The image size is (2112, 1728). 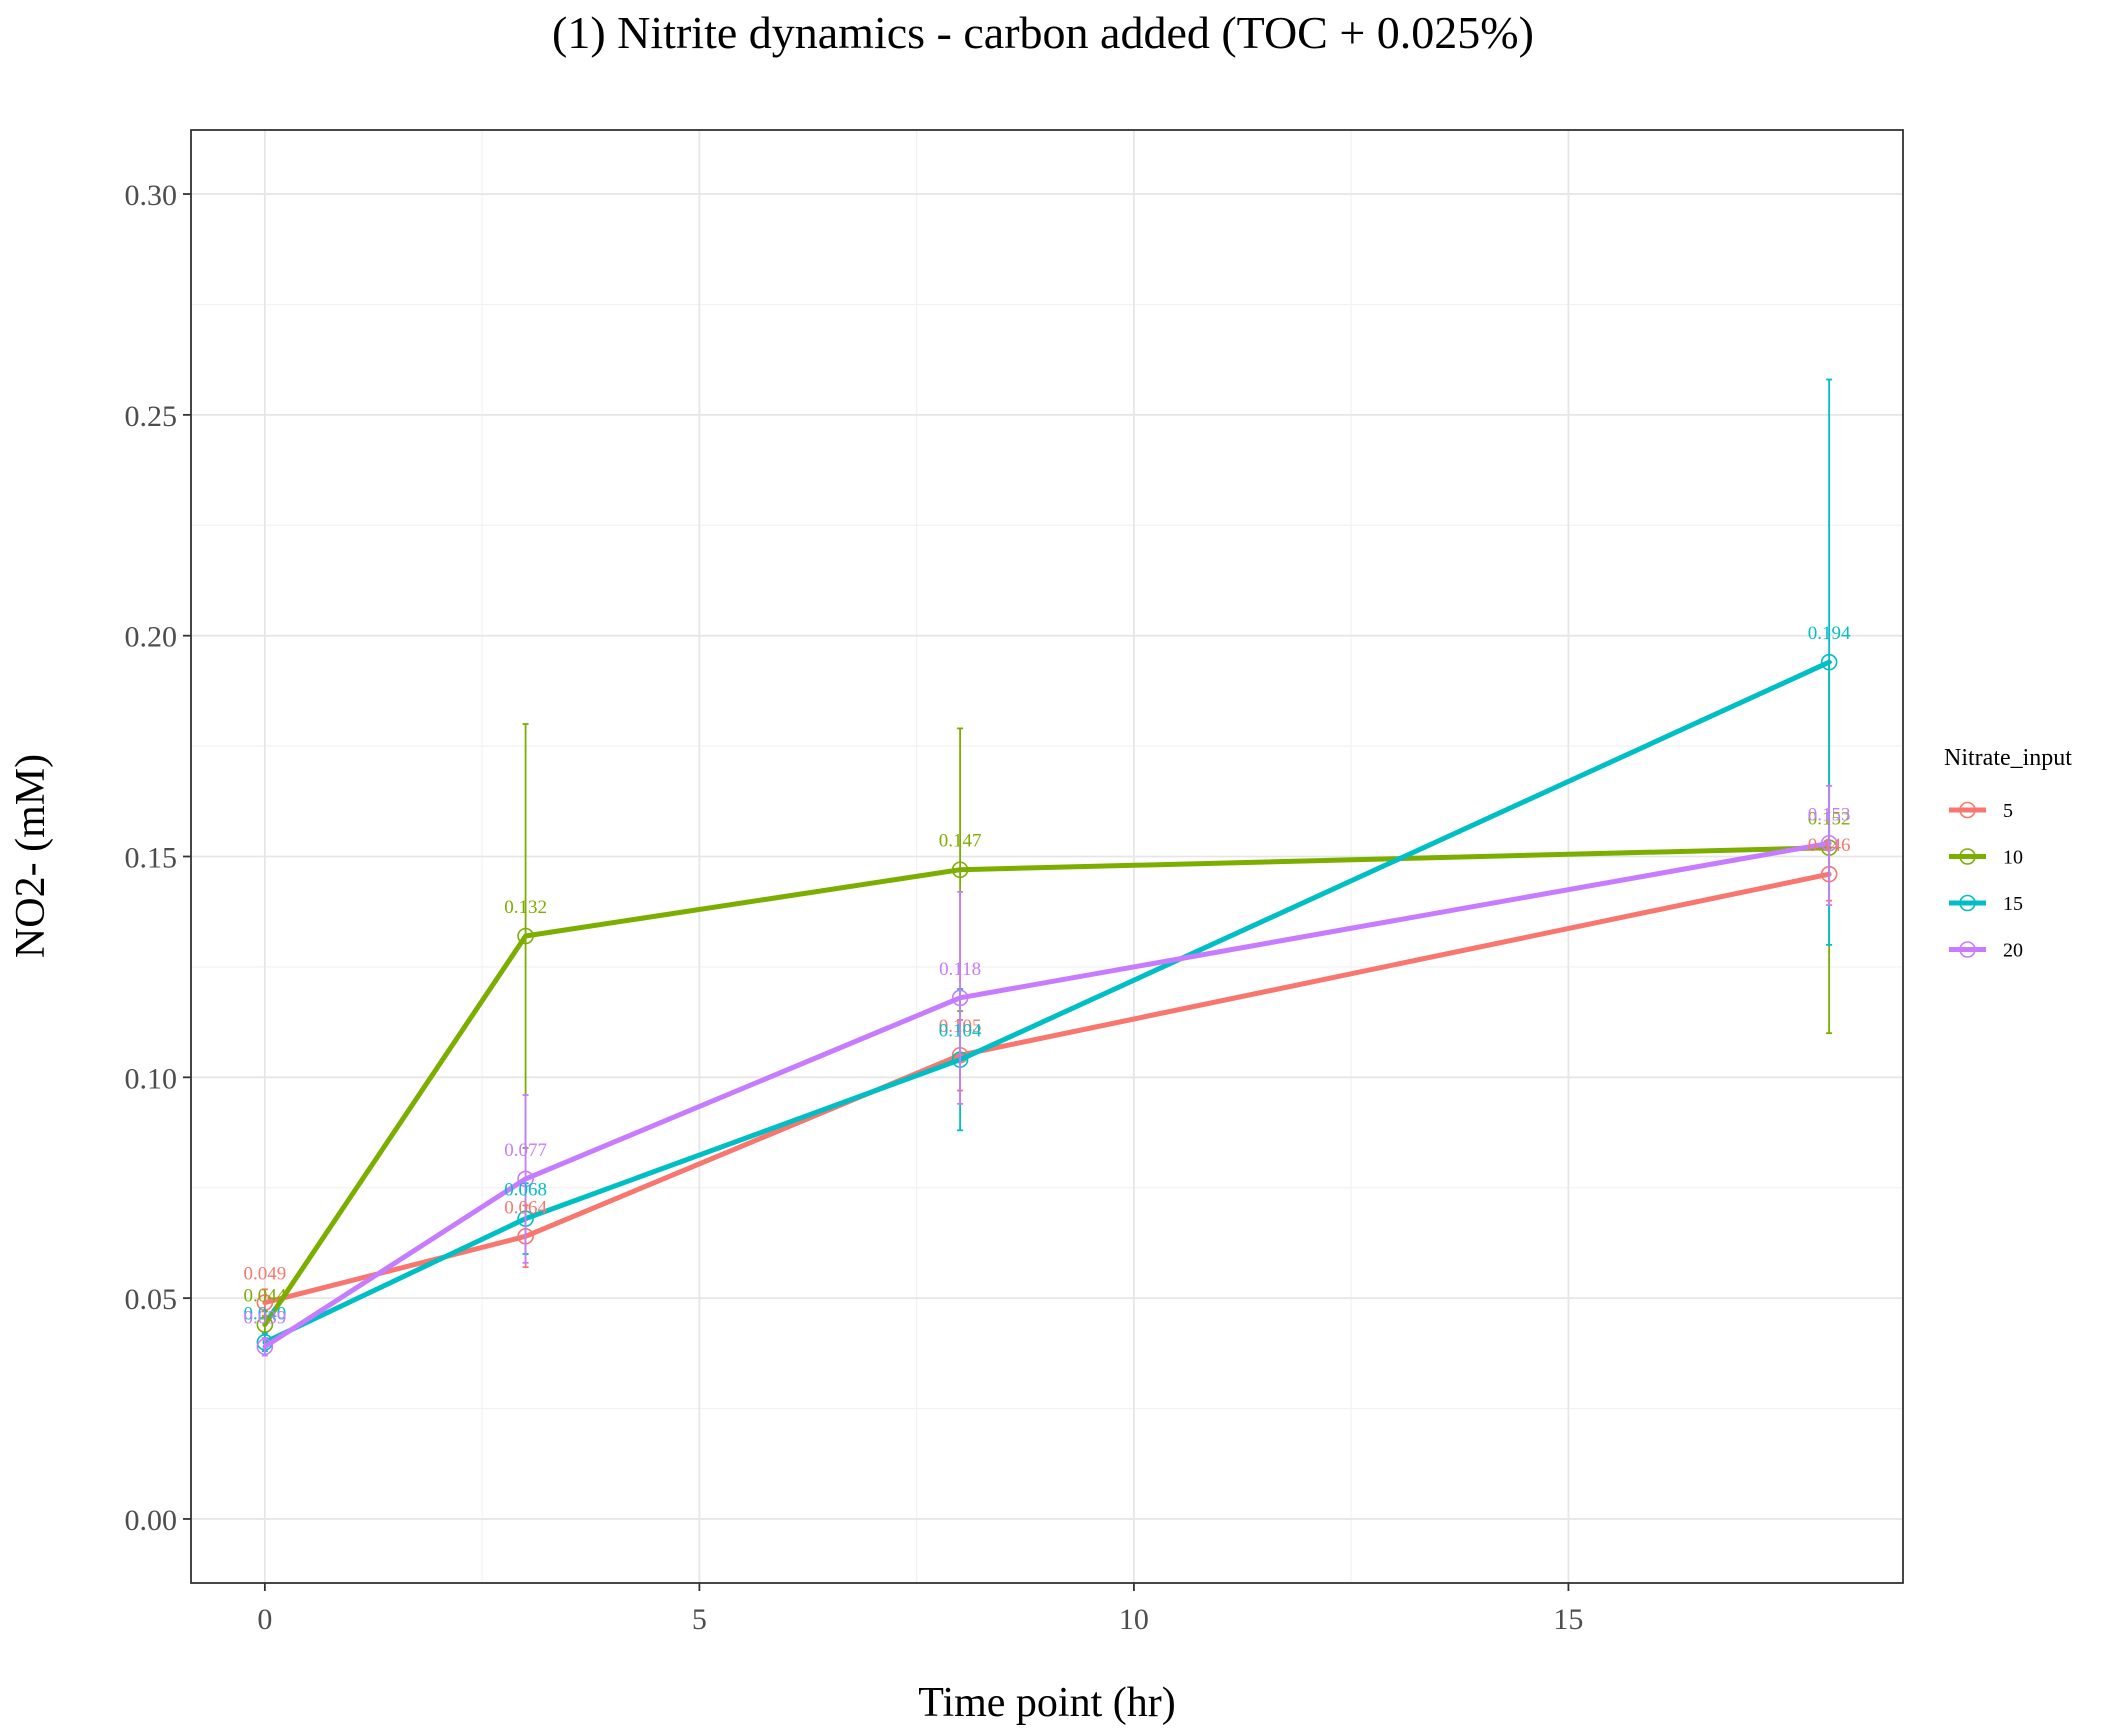 I want to click on data-label: 0.147, so click(x=960, y=841).